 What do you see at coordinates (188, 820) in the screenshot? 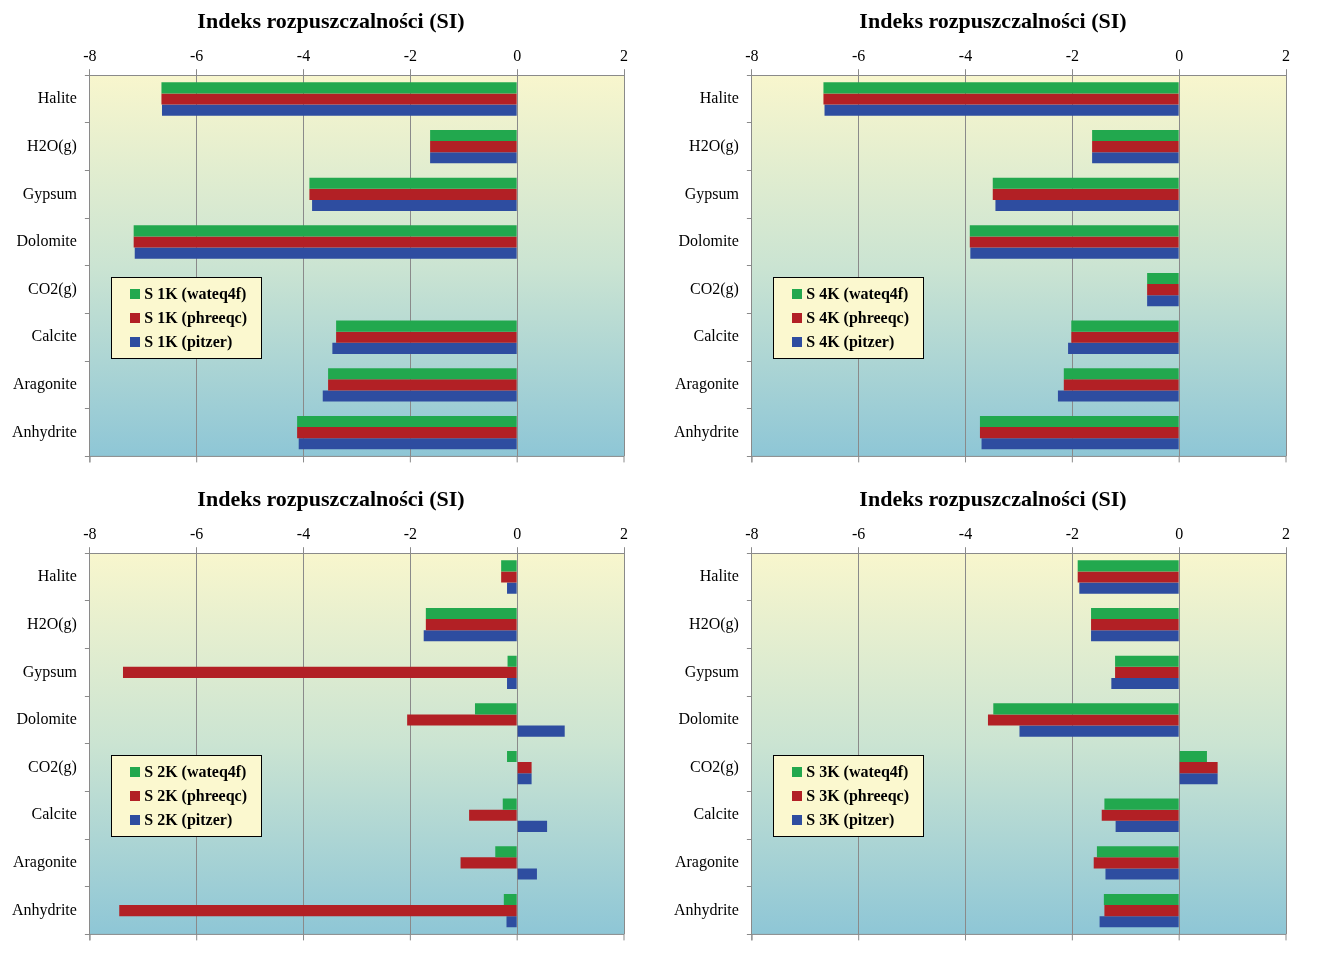
I see `legend-label: S 2K (pitzer)` at bounding box center [188, 820].